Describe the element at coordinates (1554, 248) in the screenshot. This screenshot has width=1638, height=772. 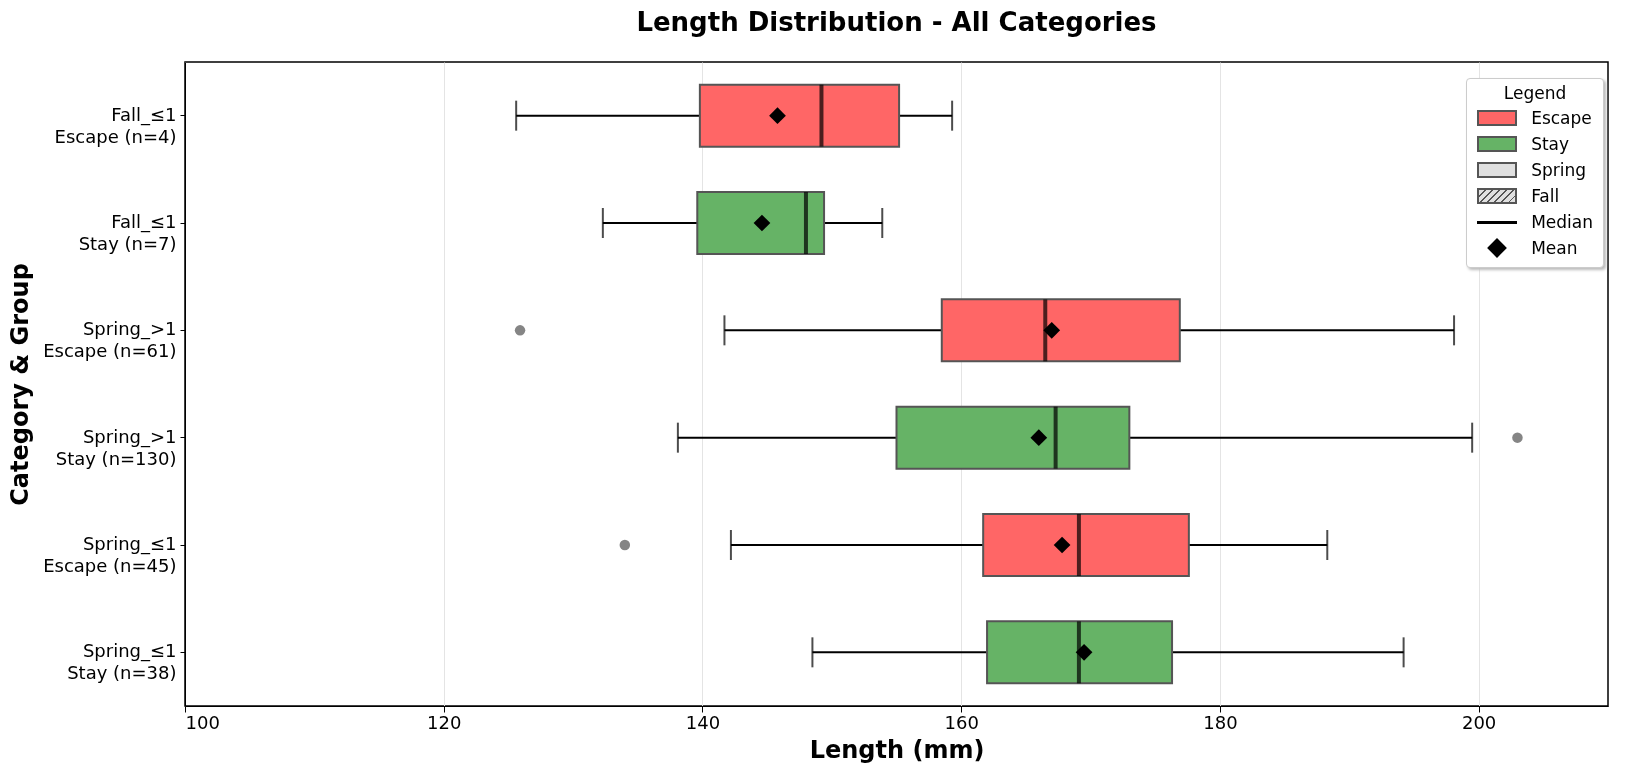
I see `annotation: Mean` at that location.